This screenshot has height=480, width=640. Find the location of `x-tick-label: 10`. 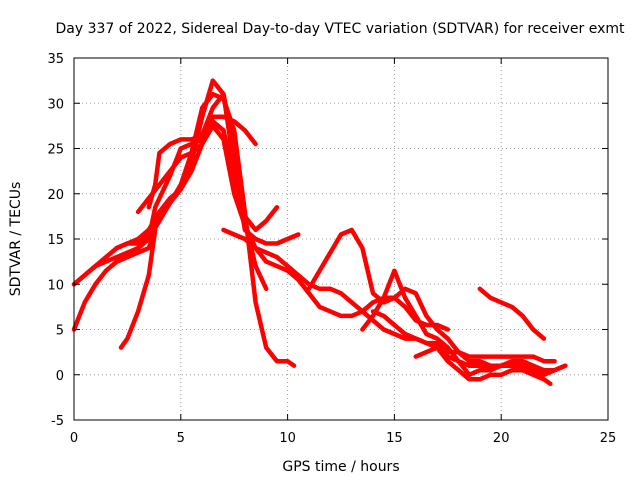

x-tick-label: 10 is located at coordinates (287, 438).